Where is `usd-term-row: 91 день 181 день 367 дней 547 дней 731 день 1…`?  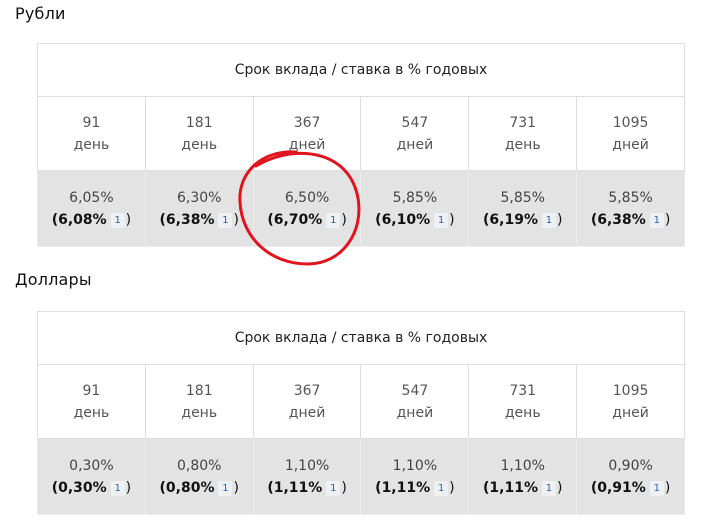
usd-term-row: 91 день 181 день 367 дней 547 дней 731 день 1… is located at coordinates (361, 401).